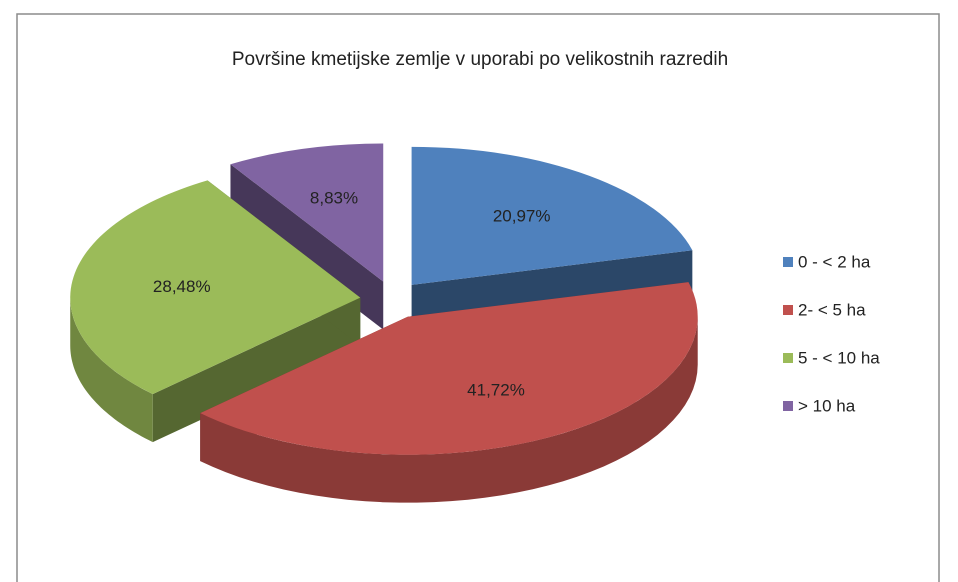  I want to click on data-label: 8,83%, so click(334, 198).